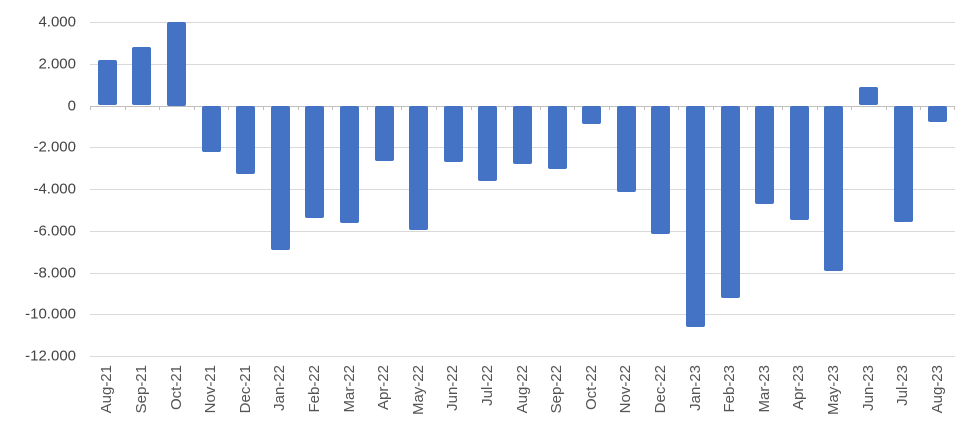 The width and height of the screenshot is (964, 443). What do you see at coordinates (764, 389) in the screenshot?
I see `x-axis-label: Mar-23` at bounding box center [764, 389].